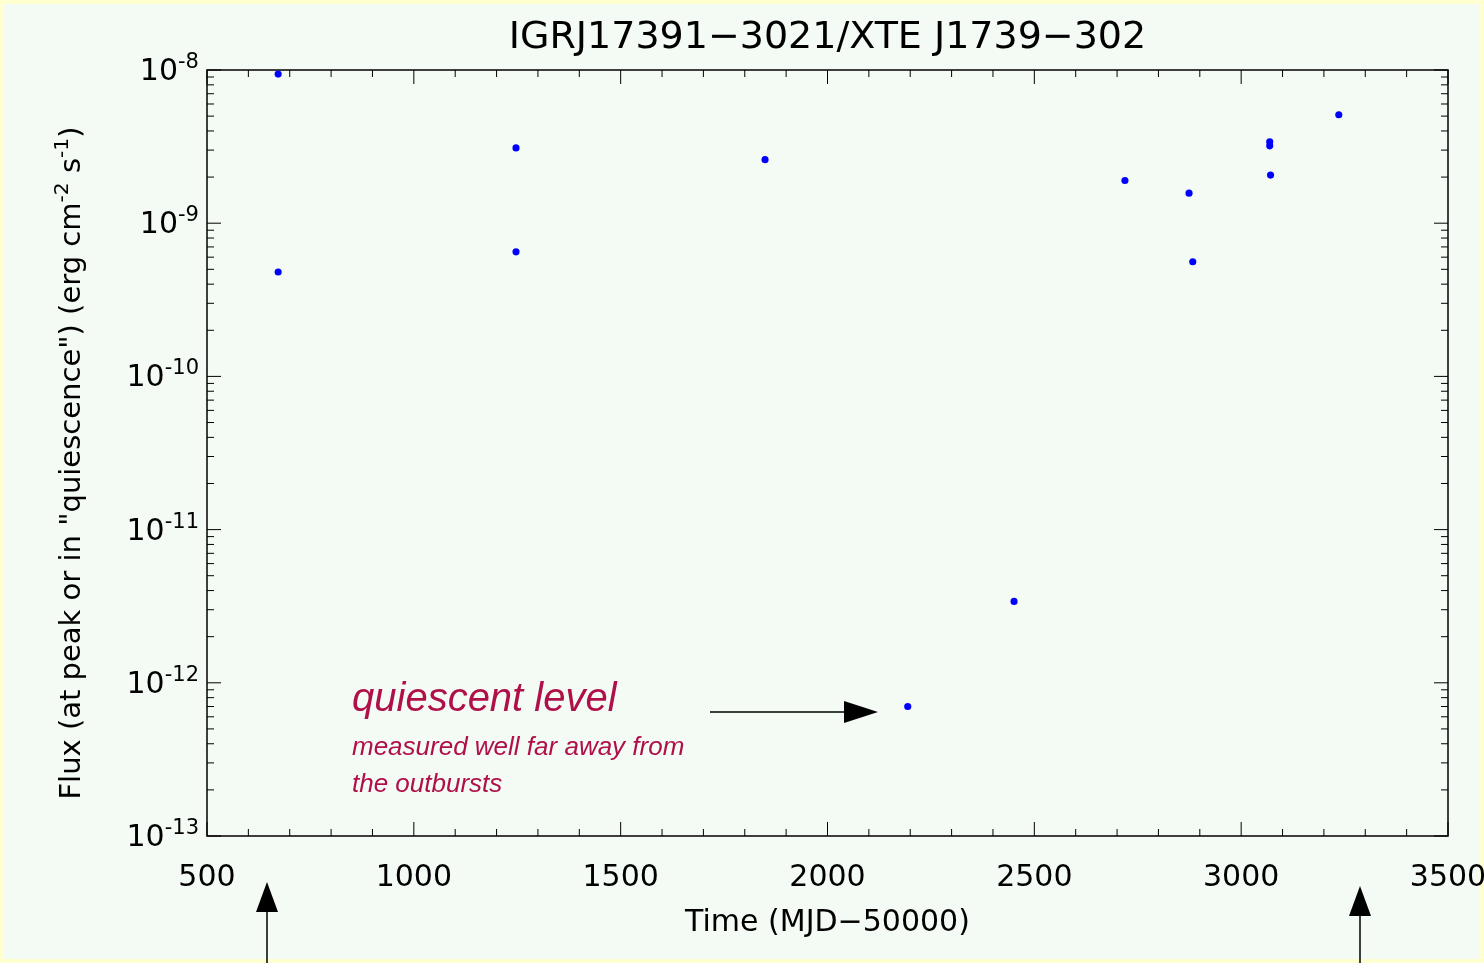  What do you see at coordinates (162, 374) in the screenshot?
I see `y-tick-label: 10$^{-10}$` at bounding box center [162, 374].